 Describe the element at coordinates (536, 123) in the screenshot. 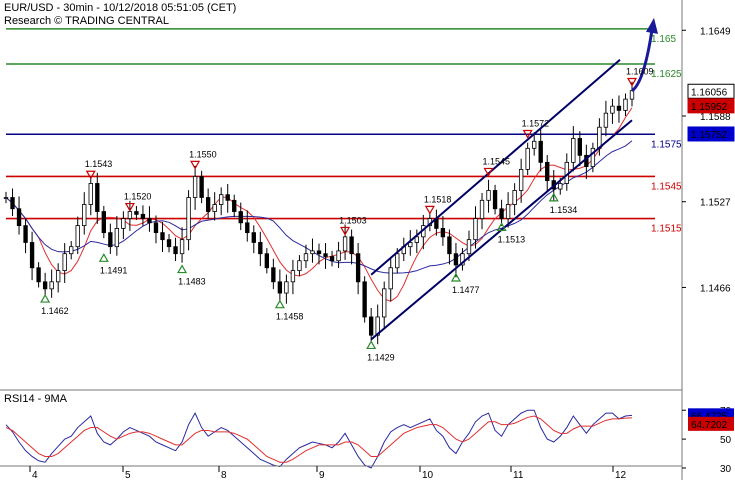

I see `swing-high-label: 1.1572` at that location.